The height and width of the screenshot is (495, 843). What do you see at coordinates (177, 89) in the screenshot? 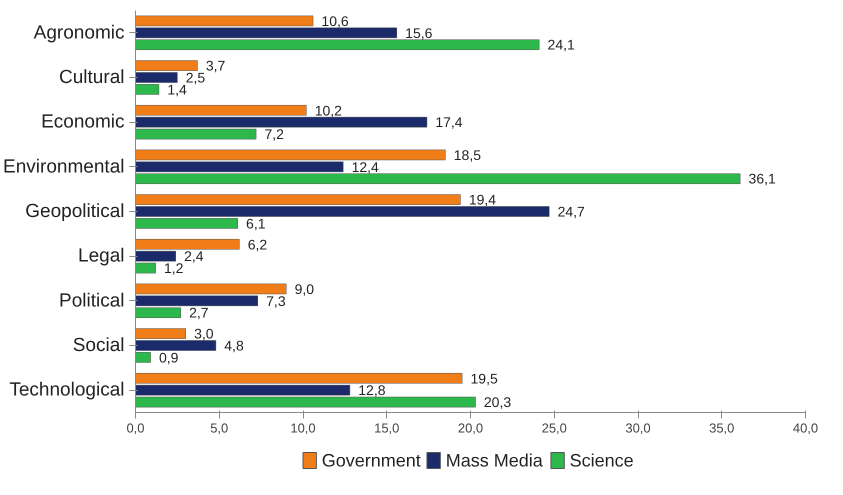
I see `data-label: 1,4` at bounding box center [177, 89].